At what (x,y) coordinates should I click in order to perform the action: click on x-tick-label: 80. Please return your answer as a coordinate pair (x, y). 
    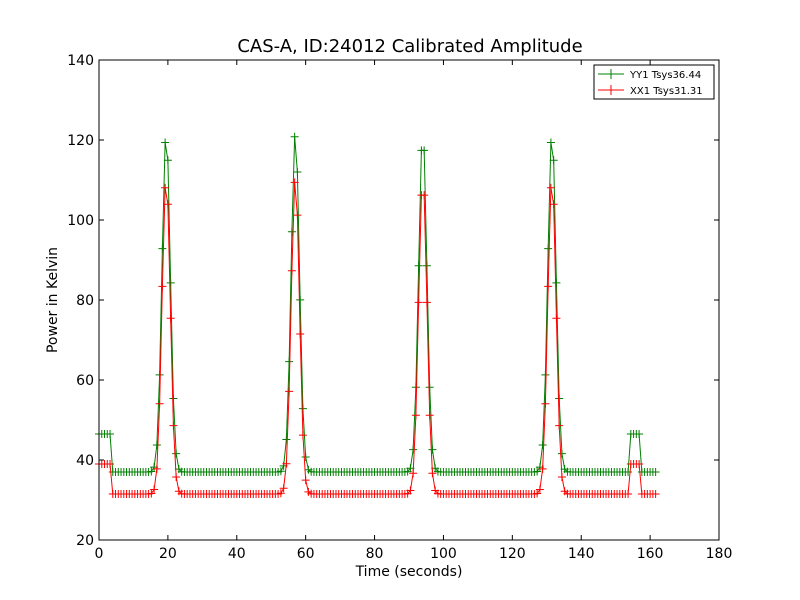
    Looking at the image, I should click on (375, 554).